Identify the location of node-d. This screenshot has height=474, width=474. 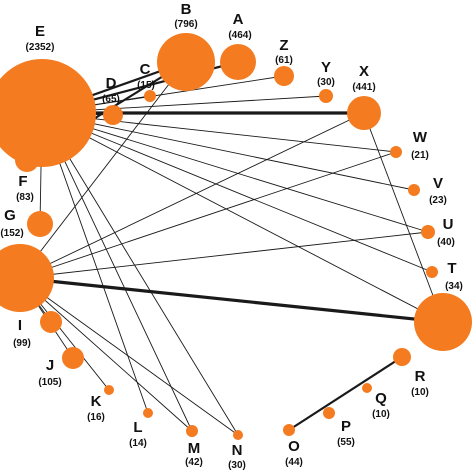
(113, 115).